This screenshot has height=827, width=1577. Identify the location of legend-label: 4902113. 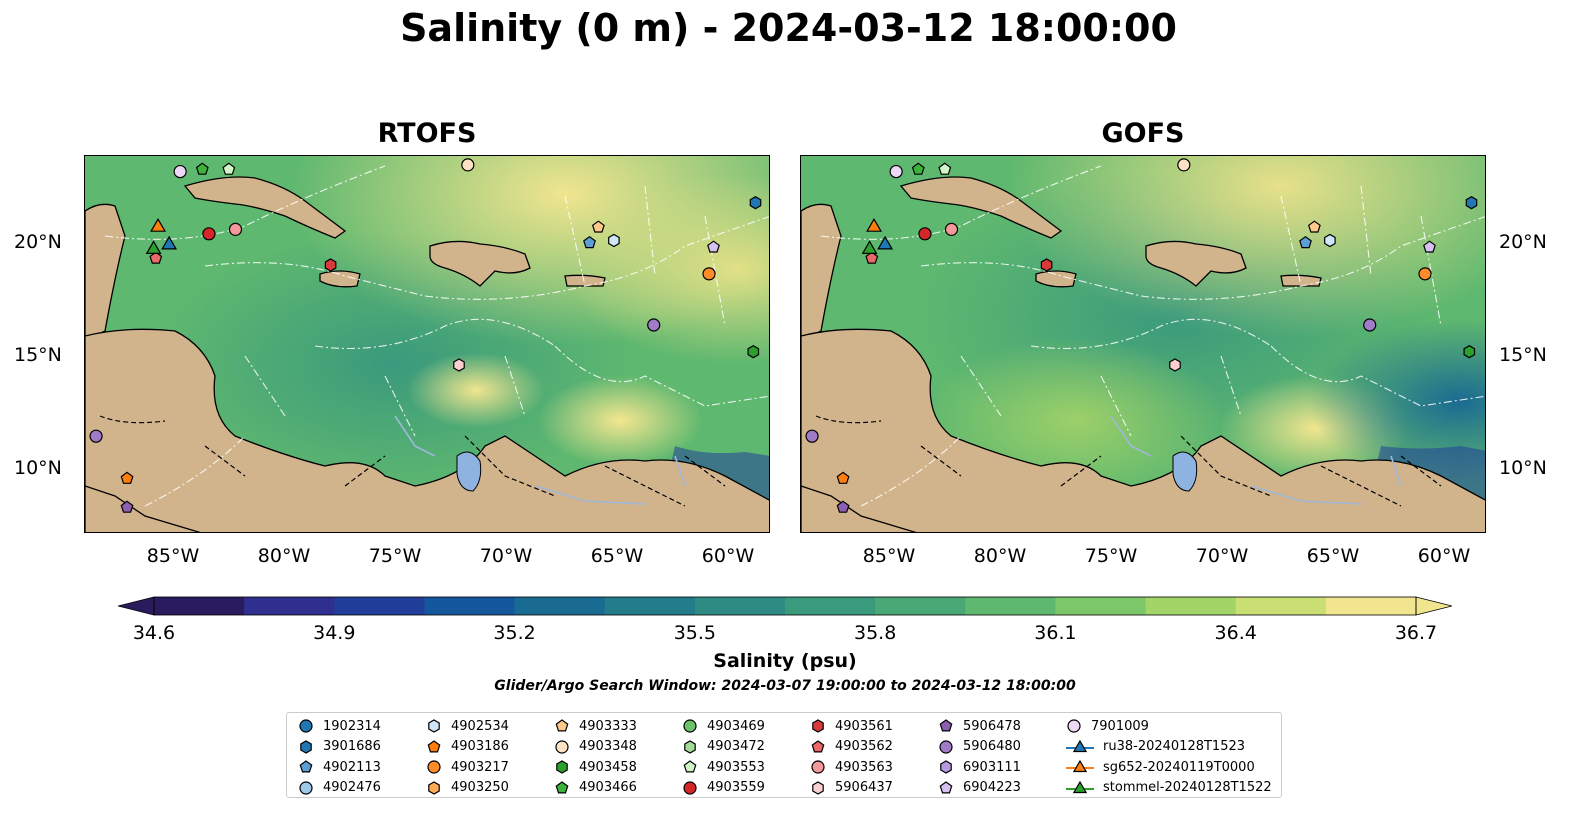
(352, 767).